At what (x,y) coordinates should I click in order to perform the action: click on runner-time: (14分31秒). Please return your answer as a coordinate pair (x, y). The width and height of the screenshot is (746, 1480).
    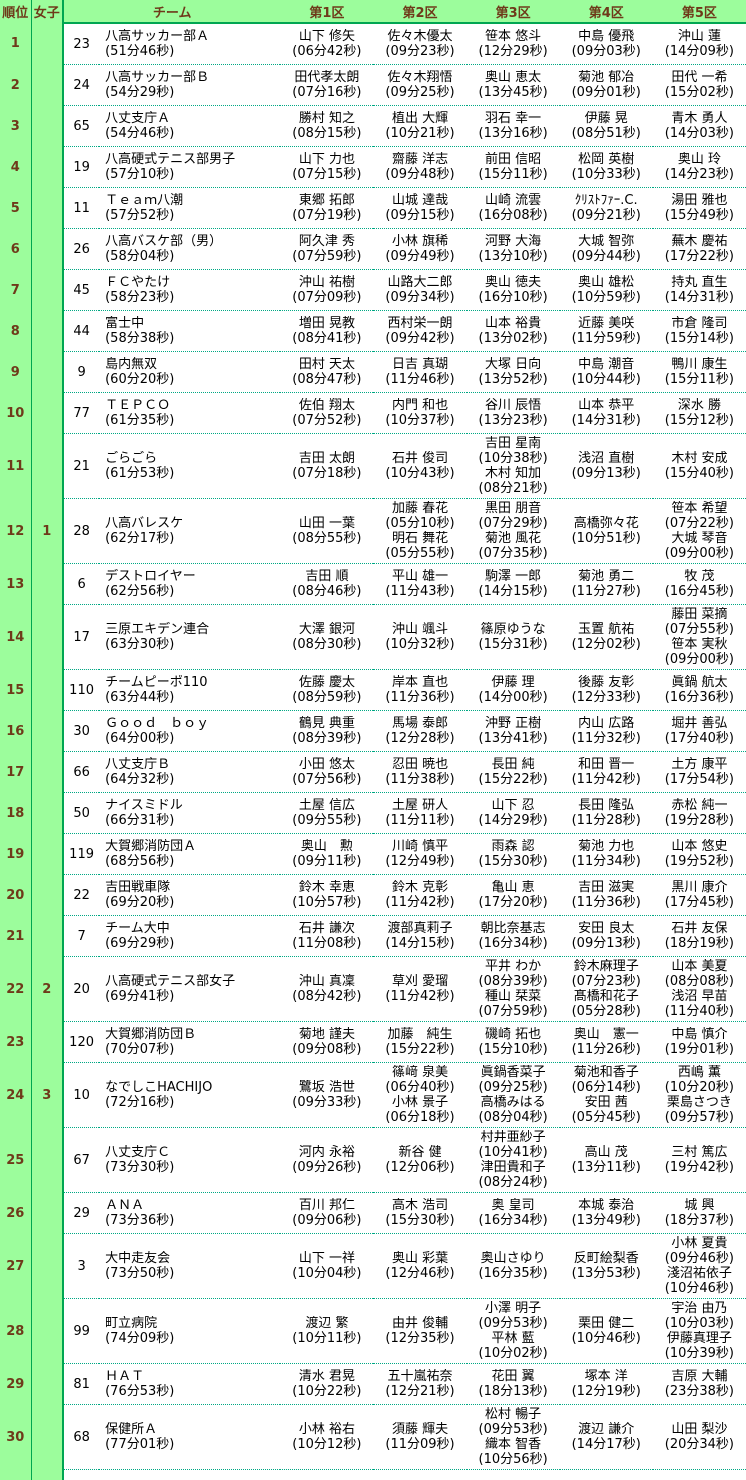
    Looking at the image, I should click on (699, 297).